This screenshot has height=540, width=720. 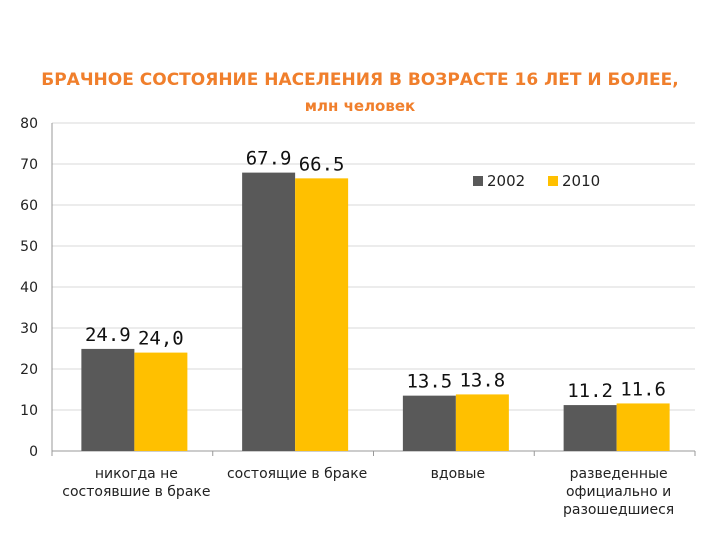 I want to click on y-tick-label: 70, so click(x=29, y=165).